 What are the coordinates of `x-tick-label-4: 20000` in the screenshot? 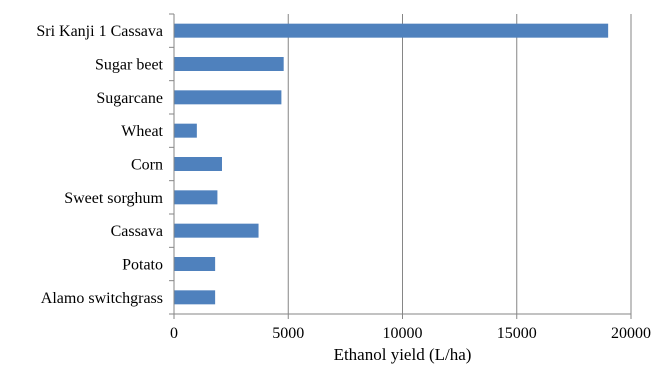 It's located at (631, 333).